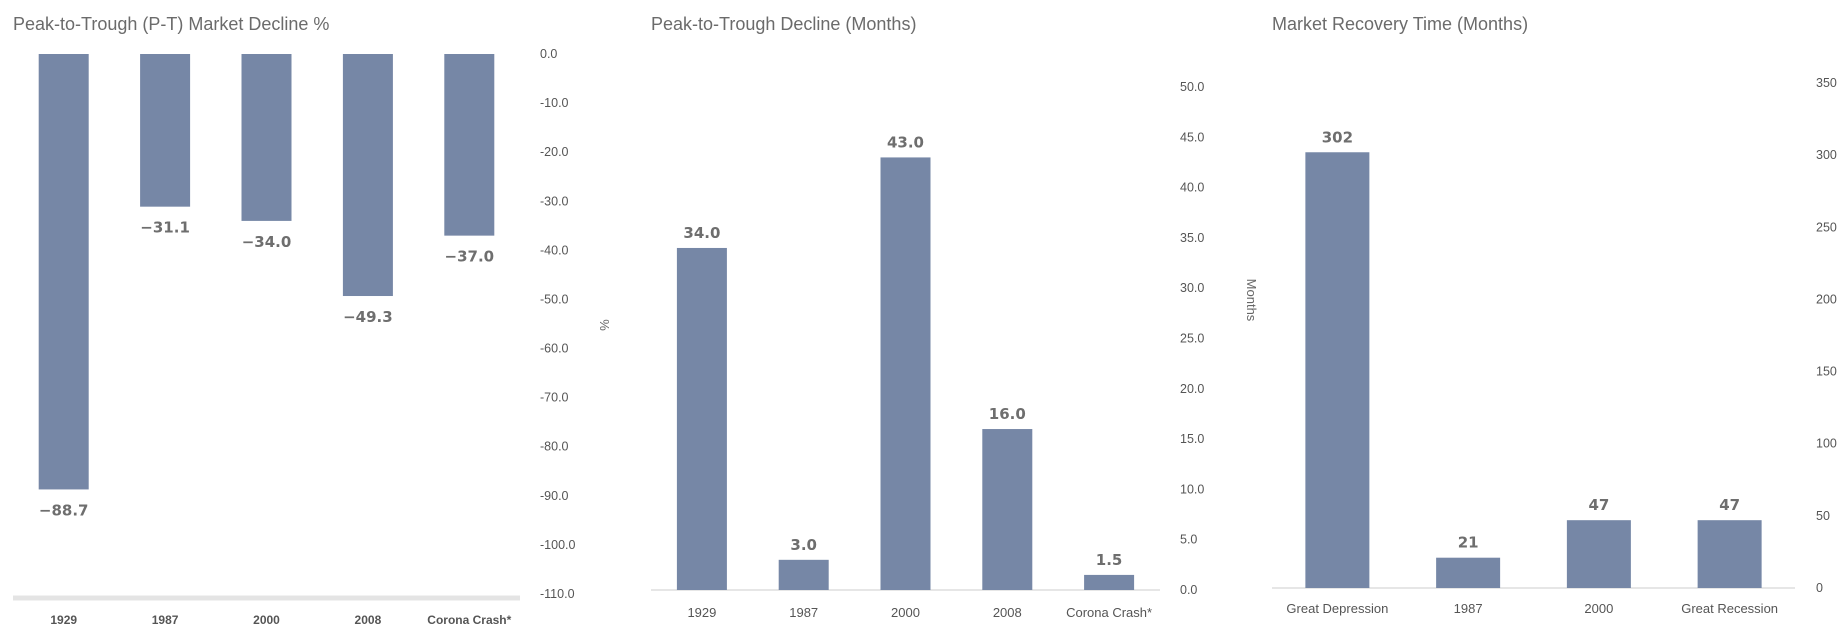  What do you see at coordinates (554, 201) in the screenshot?
I see `y-tick-label: -30.0` at bounding box center [554, 201].